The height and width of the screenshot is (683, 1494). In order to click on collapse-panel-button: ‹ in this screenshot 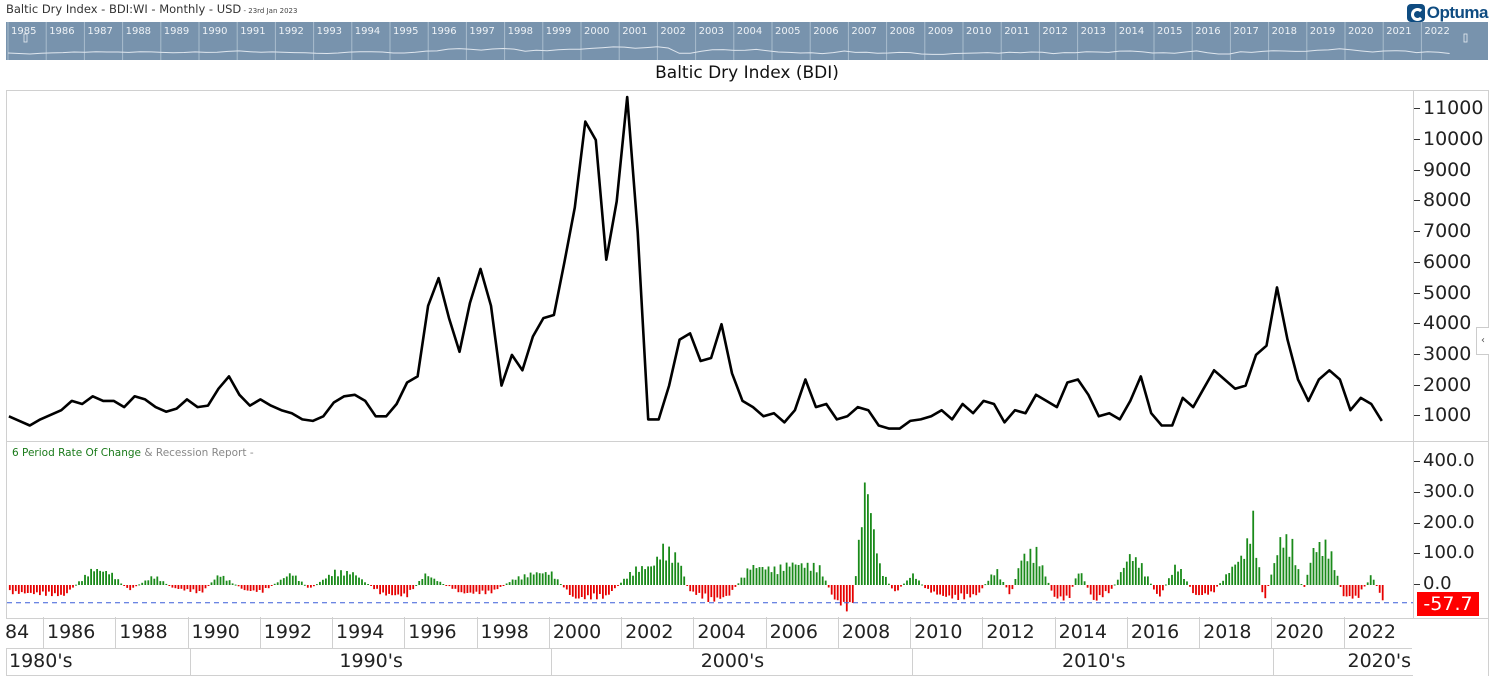, I will do `click(1482, 341)`.